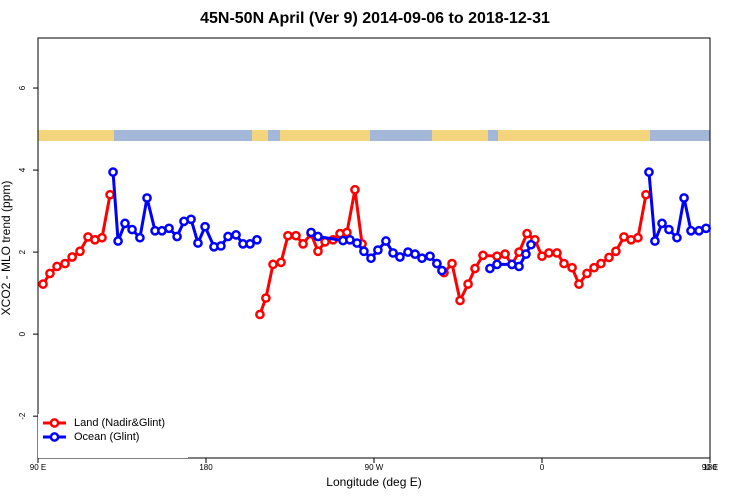 This screenshot has width=750, height=500. I want to click on map-strip, so click(374, 135).